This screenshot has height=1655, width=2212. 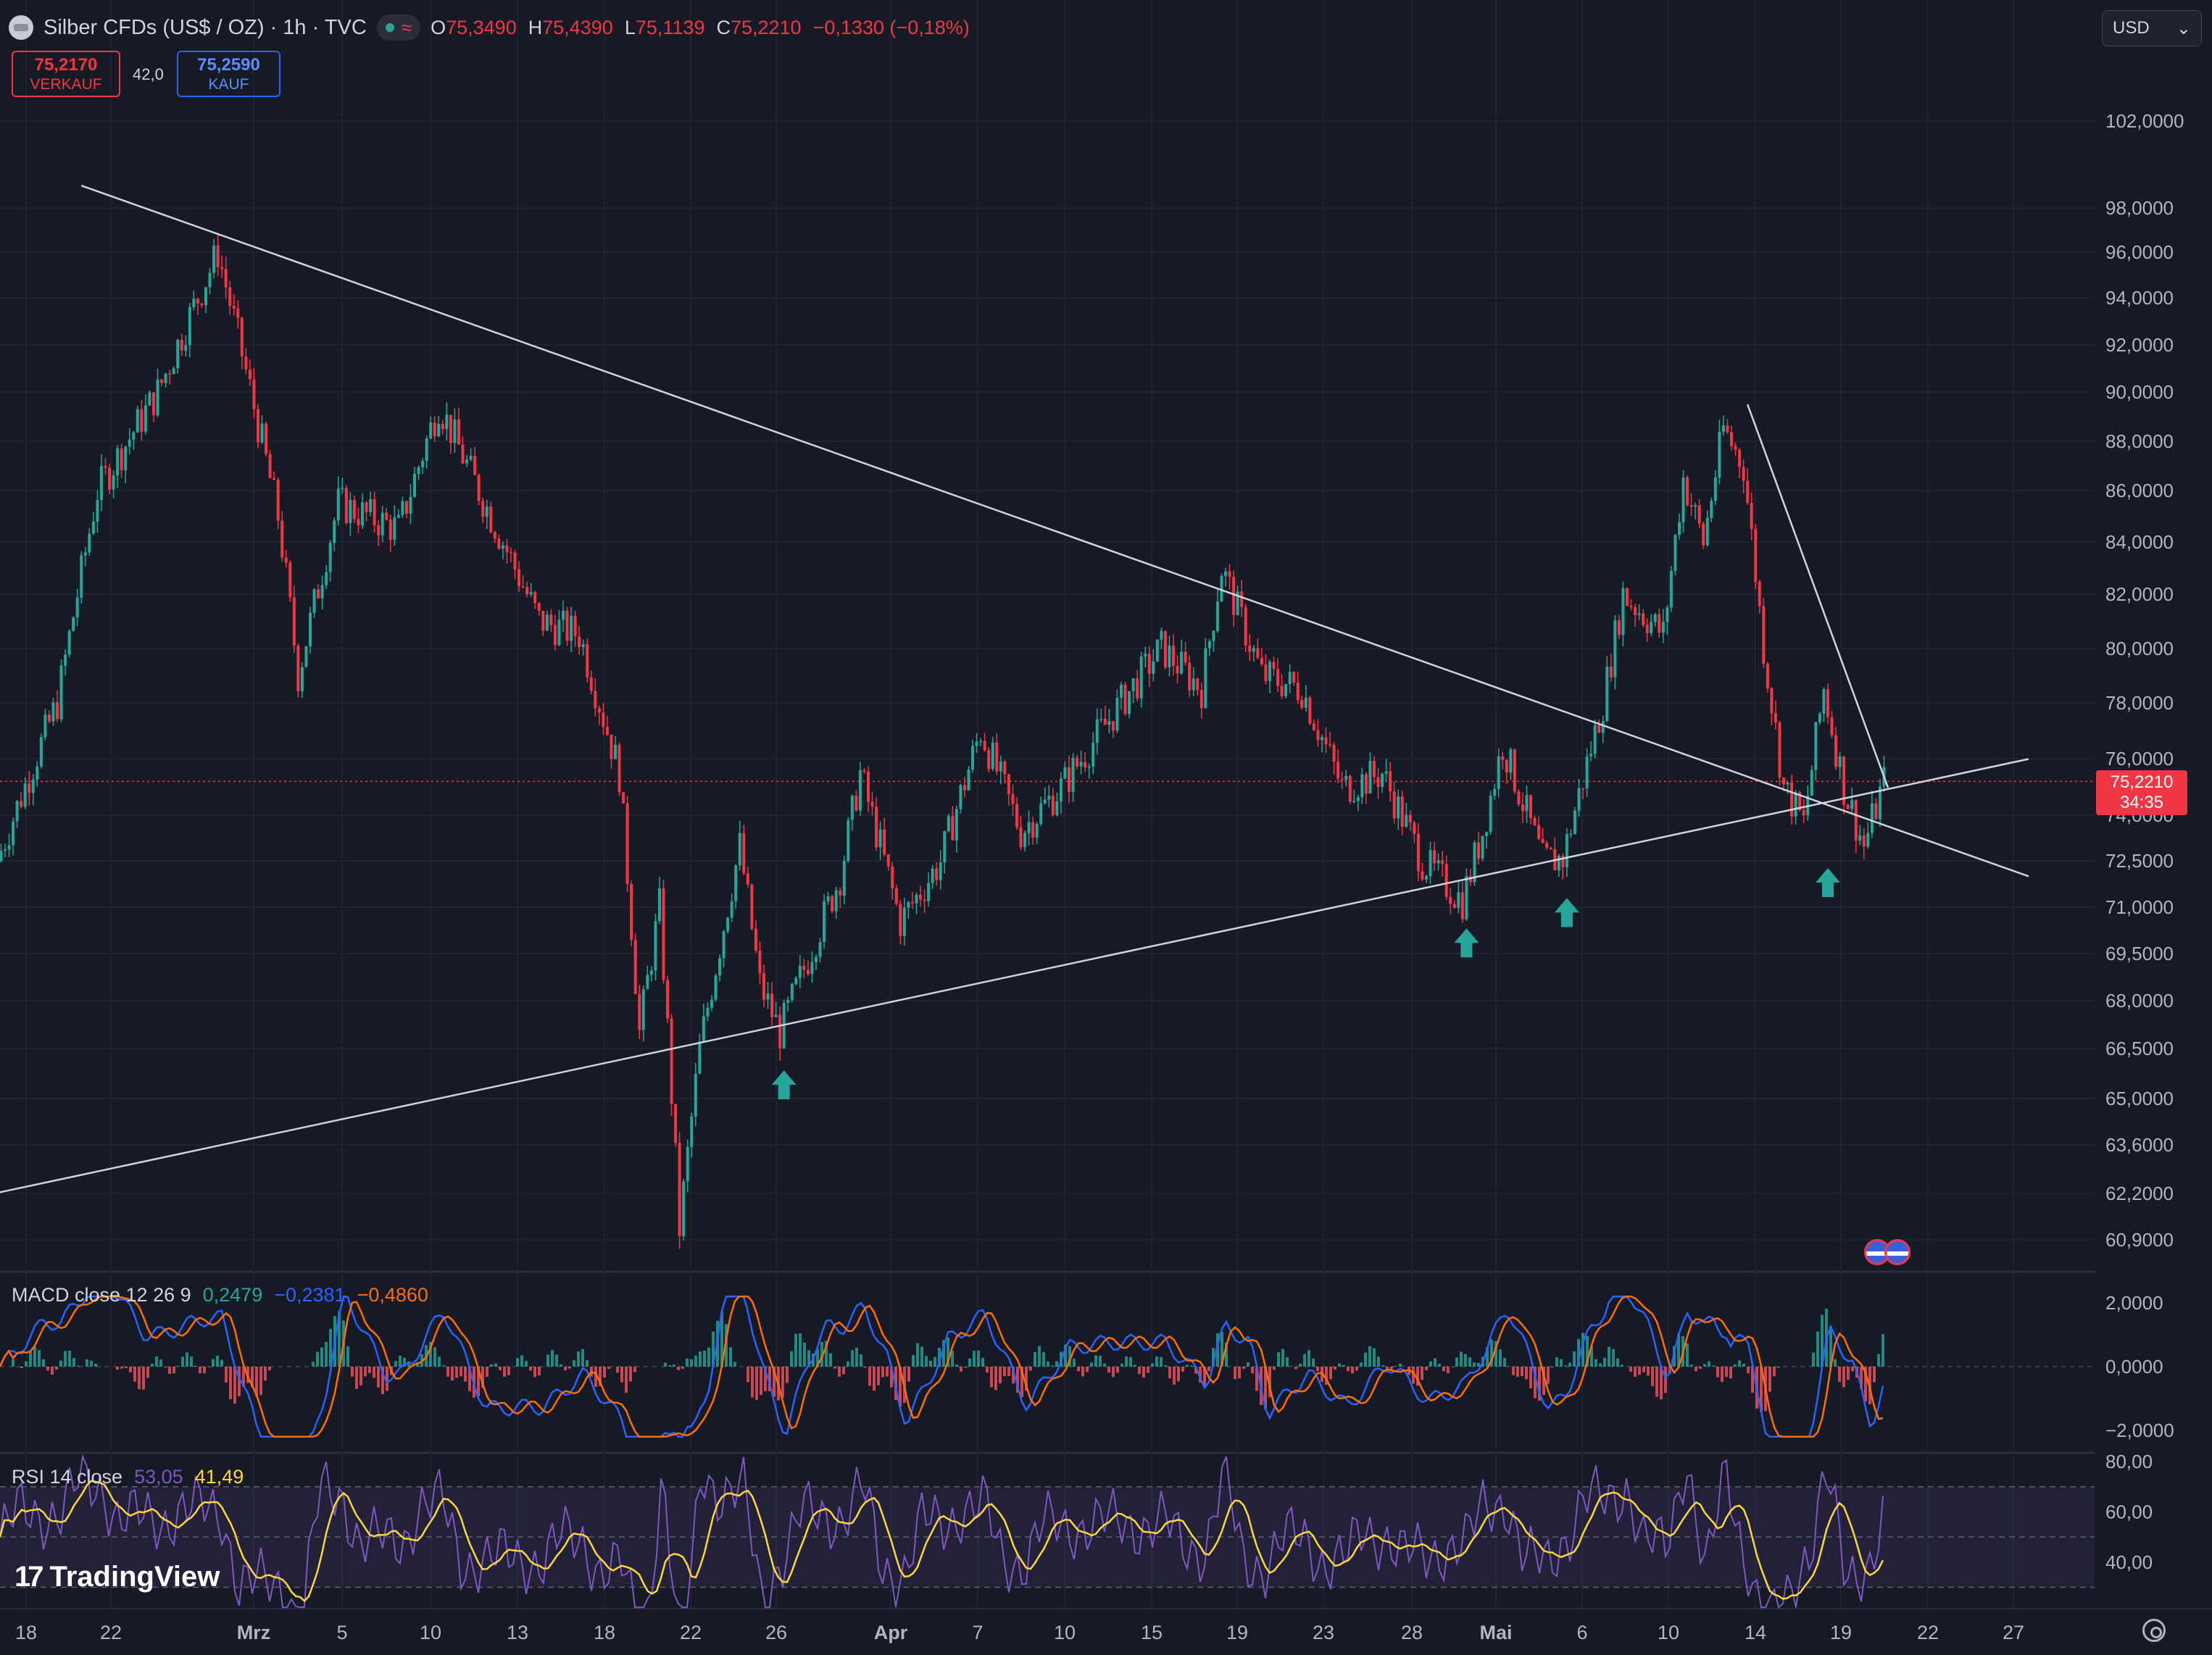 What do you see at coordinates (2154, 1631) in the screenshot?
I see `gear-icon` at bounding box center [2154, 1631].